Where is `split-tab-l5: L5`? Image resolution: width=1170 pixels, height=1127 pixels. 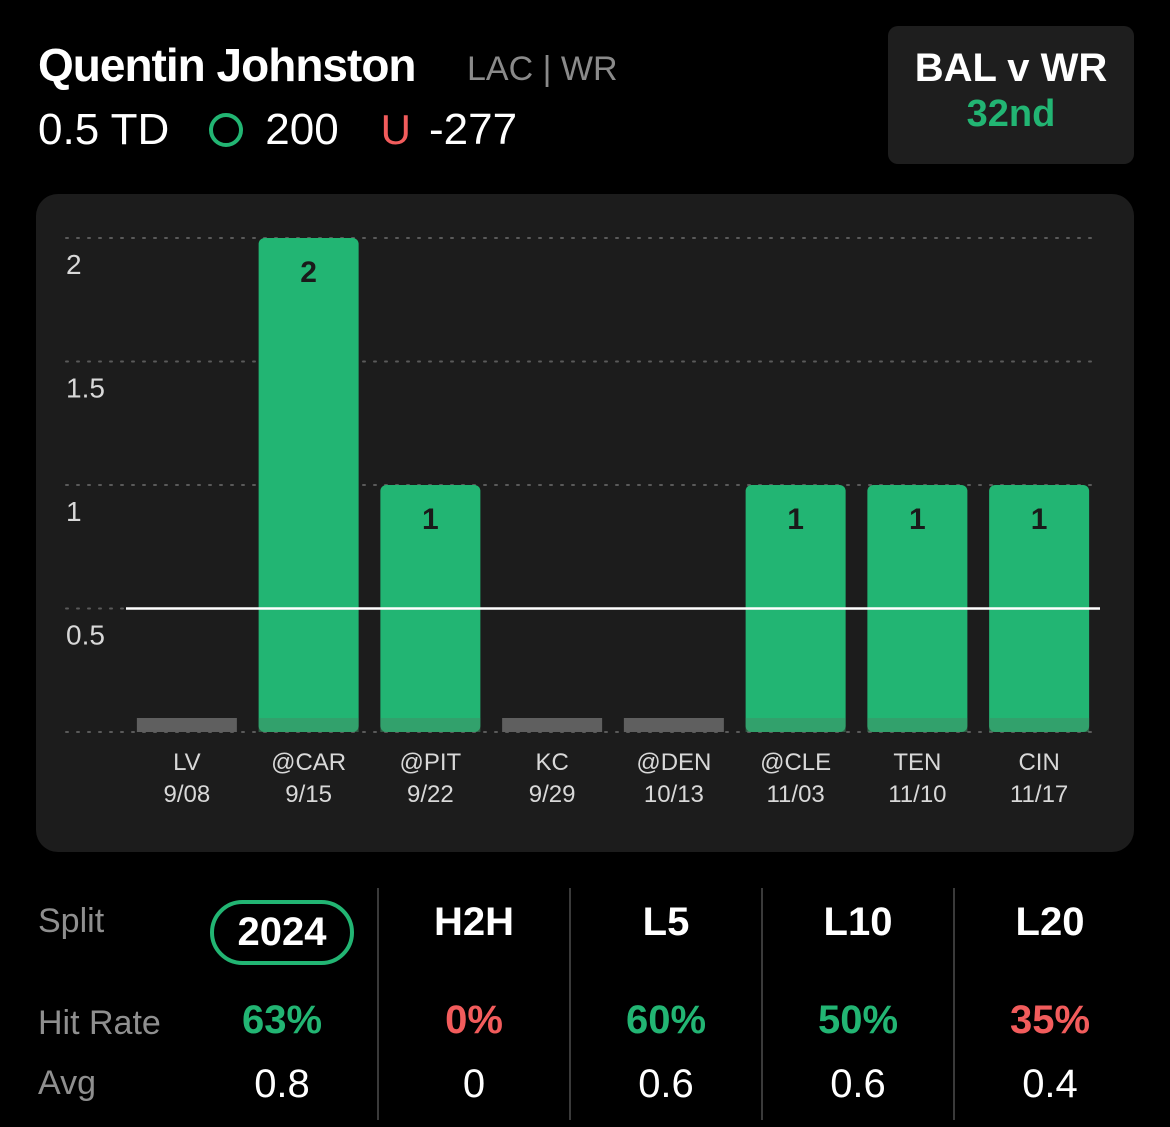
split-tab-l5: L5 is located at coordinates (666, 922).